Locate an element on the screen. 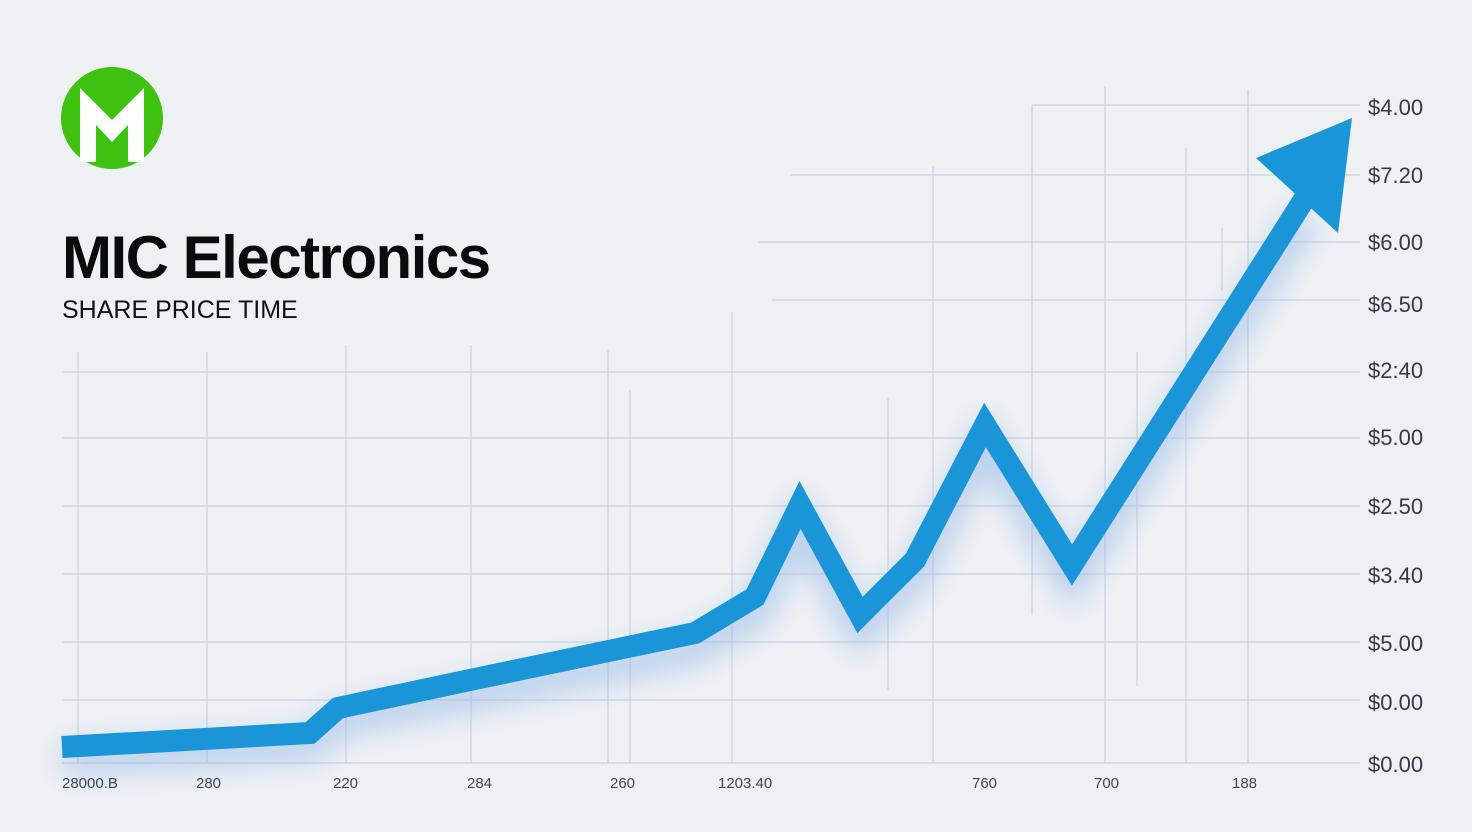 The height and width of the screenshot is (832, 1472). x-axis-label: 284 is located at coordinates (479, 783).